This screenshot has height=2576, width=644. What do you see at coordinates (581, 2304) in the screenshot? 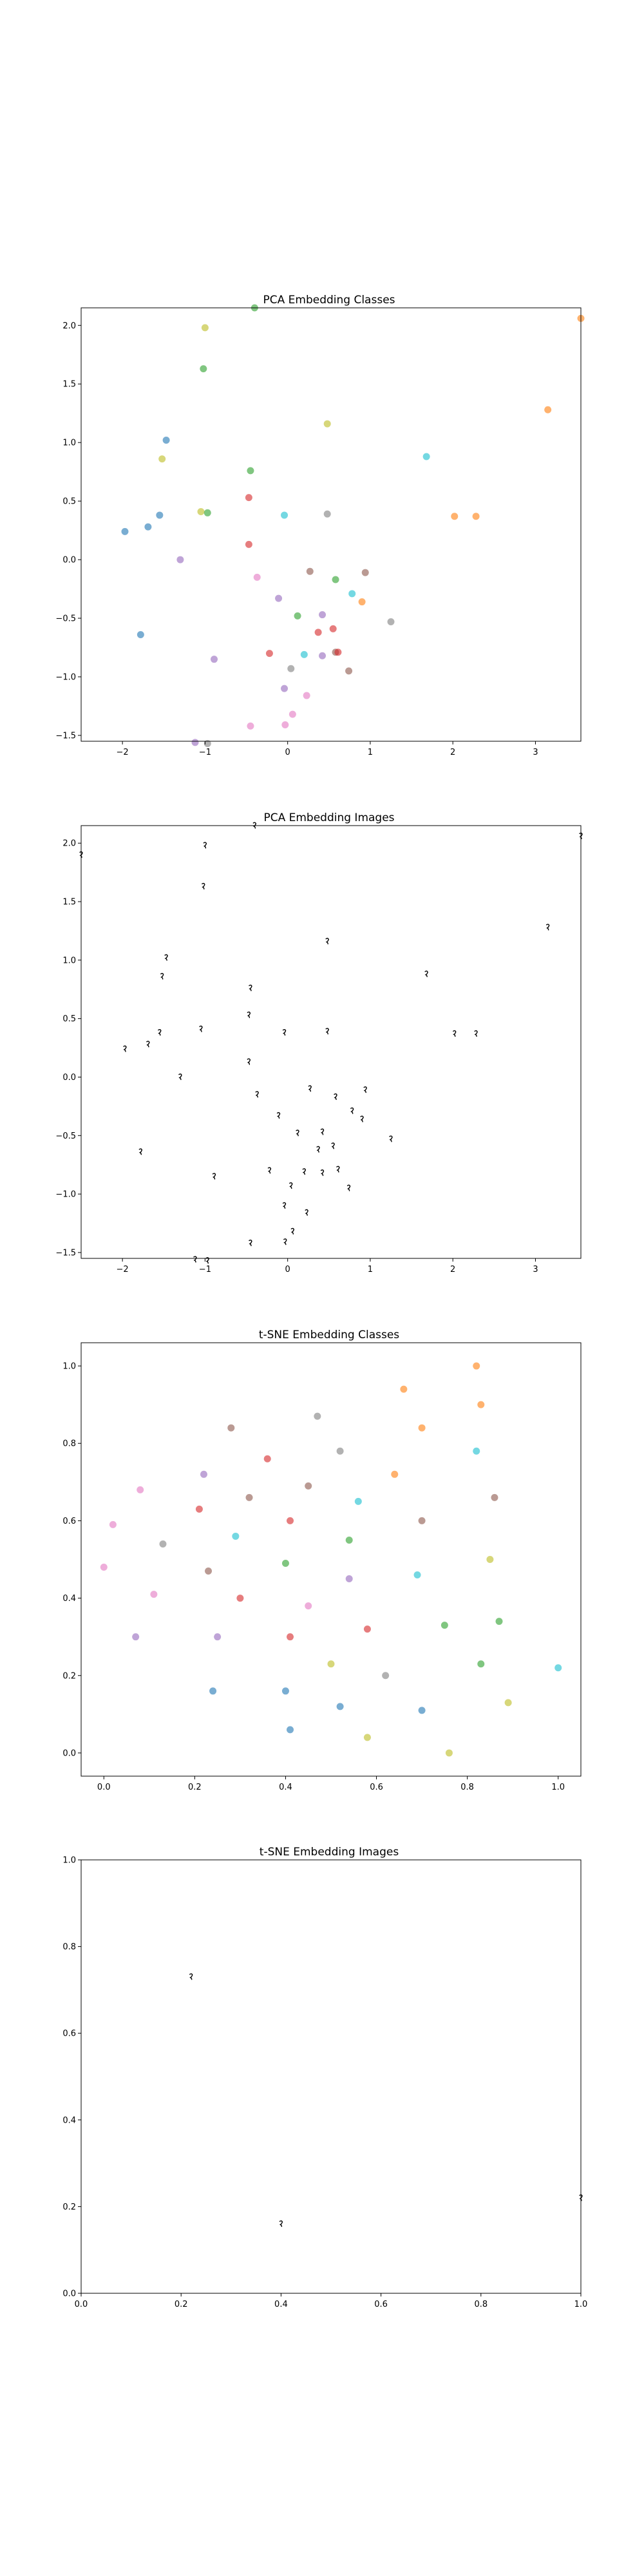
I see `x-tick-label: 1.0` at bounding box center [581, 2304].